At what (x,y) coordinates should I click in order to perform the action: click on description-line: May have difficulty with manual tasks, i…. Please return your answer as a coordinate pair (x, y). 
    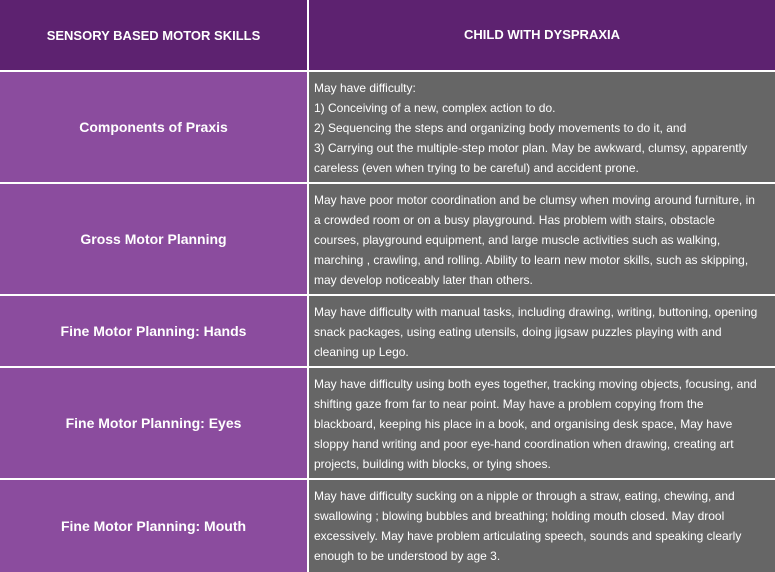
    Looking at the image, I should click on (536, 312).